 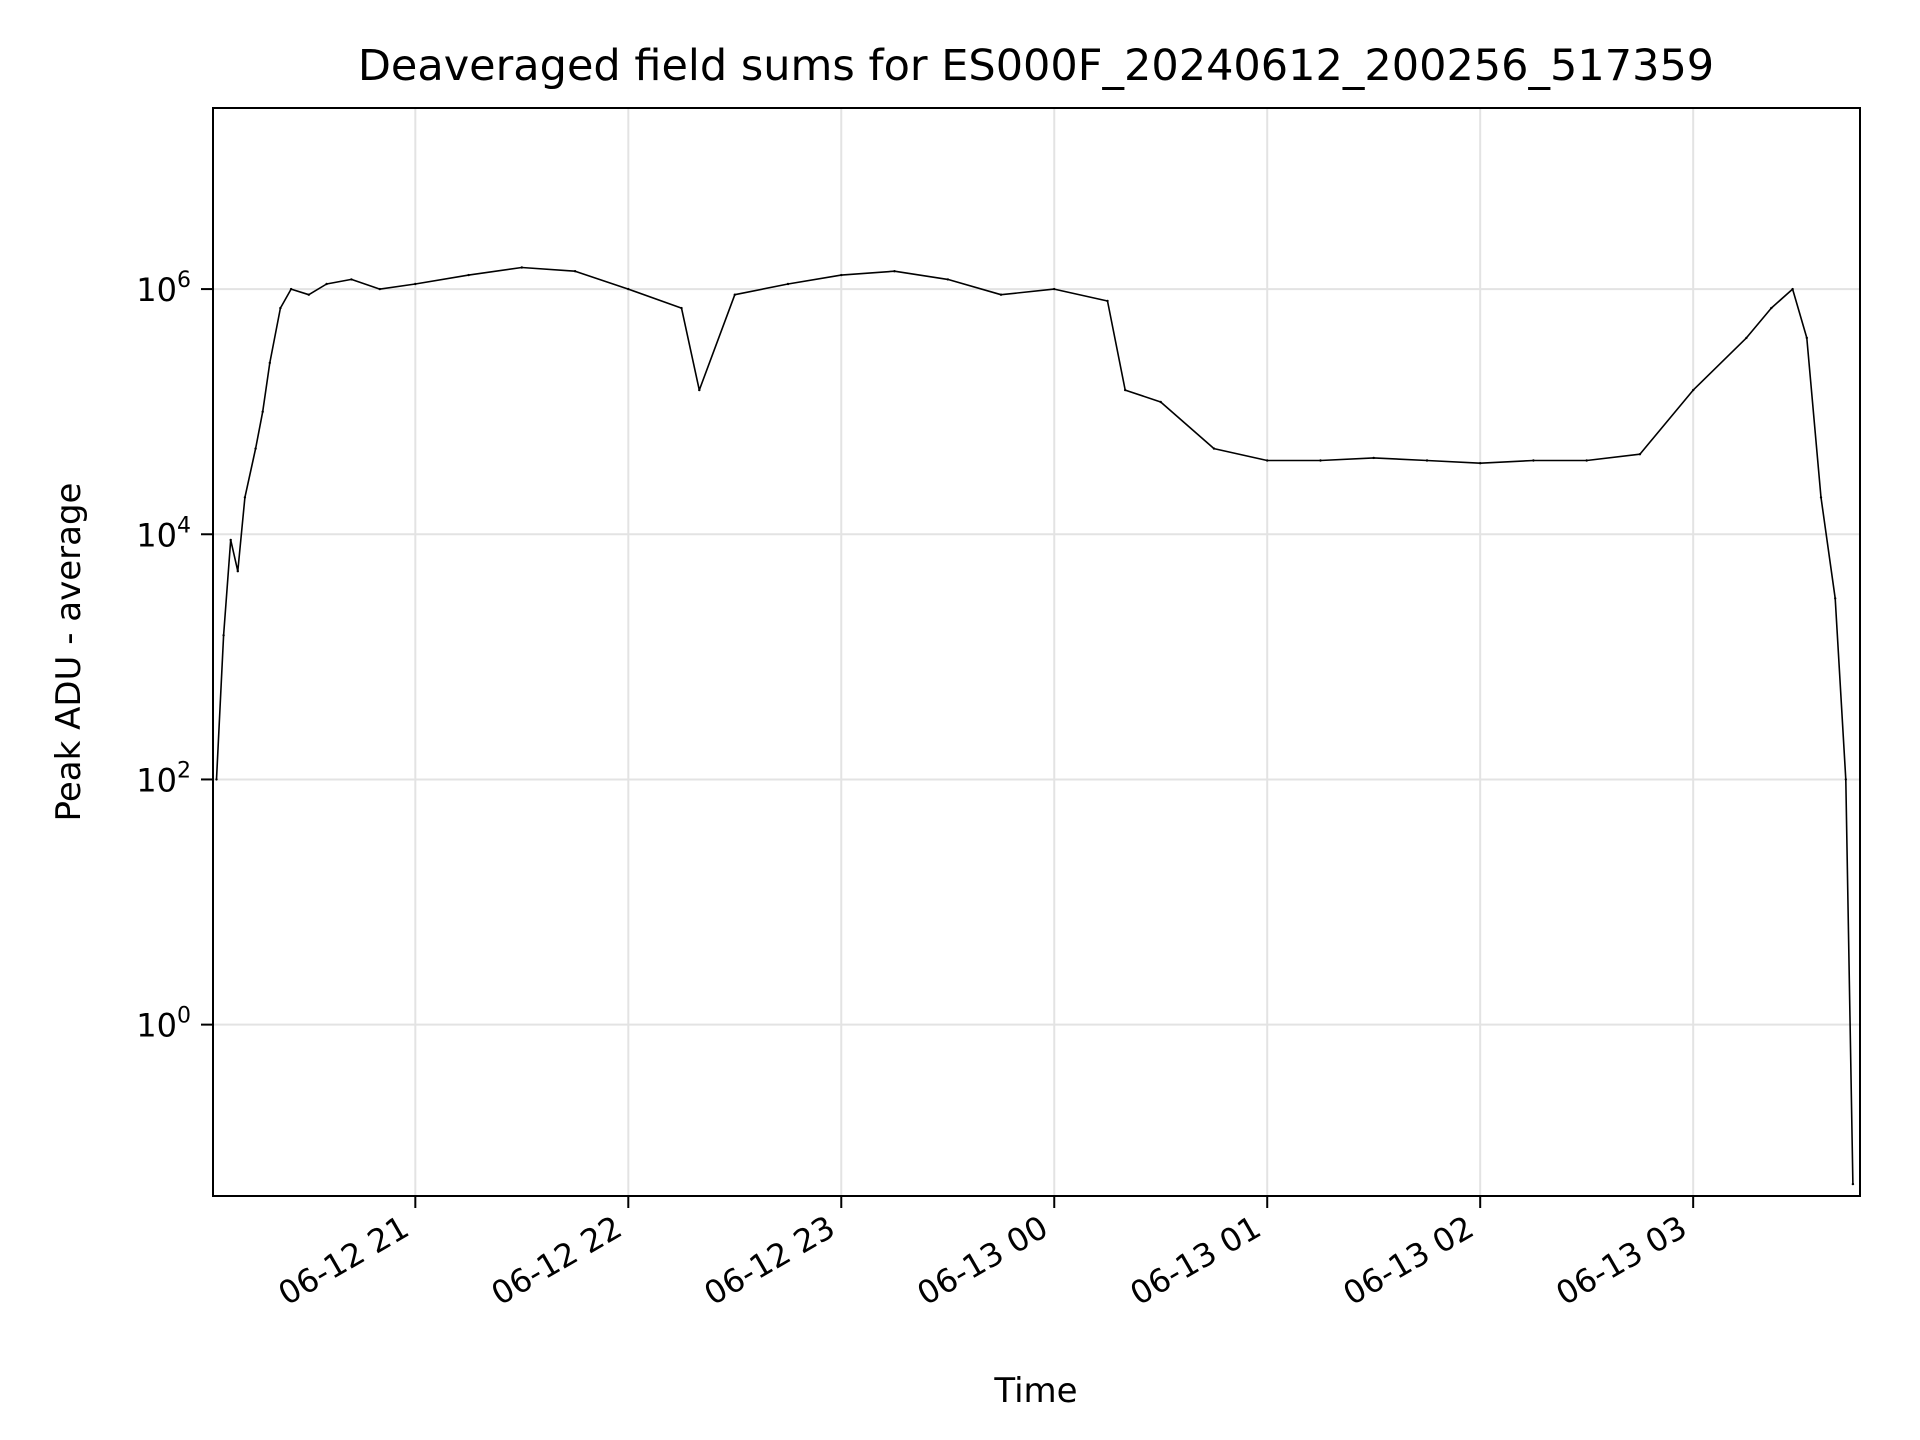 I want to click on y-tick-label: 104, so click(x=163, y=533).